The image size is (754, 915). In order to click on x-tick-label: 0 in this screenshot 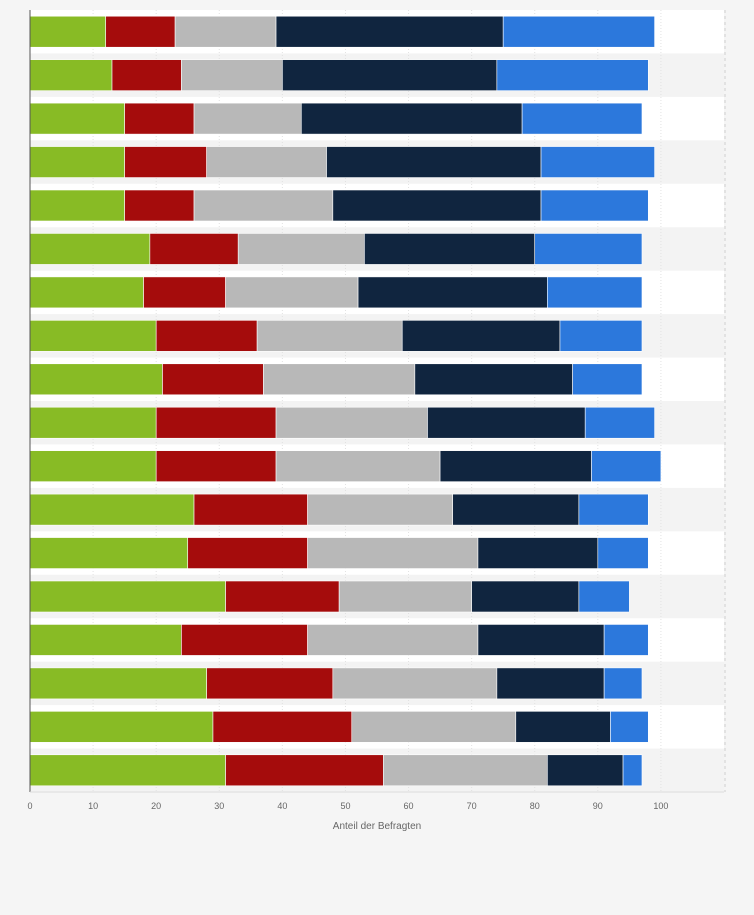, I will do `click(29, 806)`.